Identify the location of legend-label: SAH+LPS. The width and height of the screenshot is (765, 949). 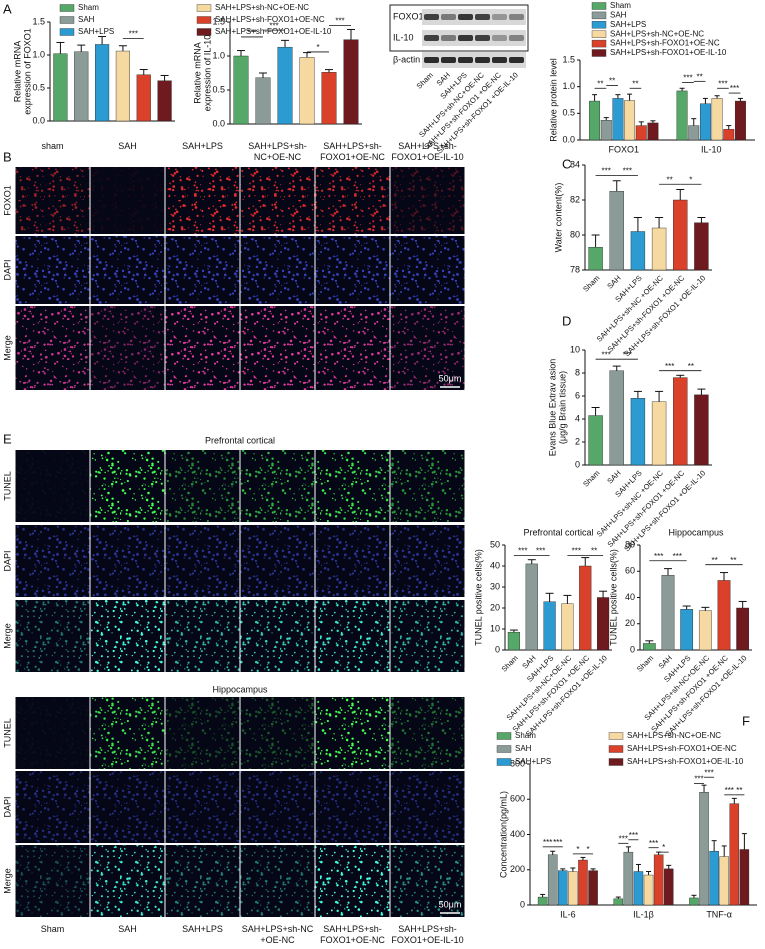
(96, 31).